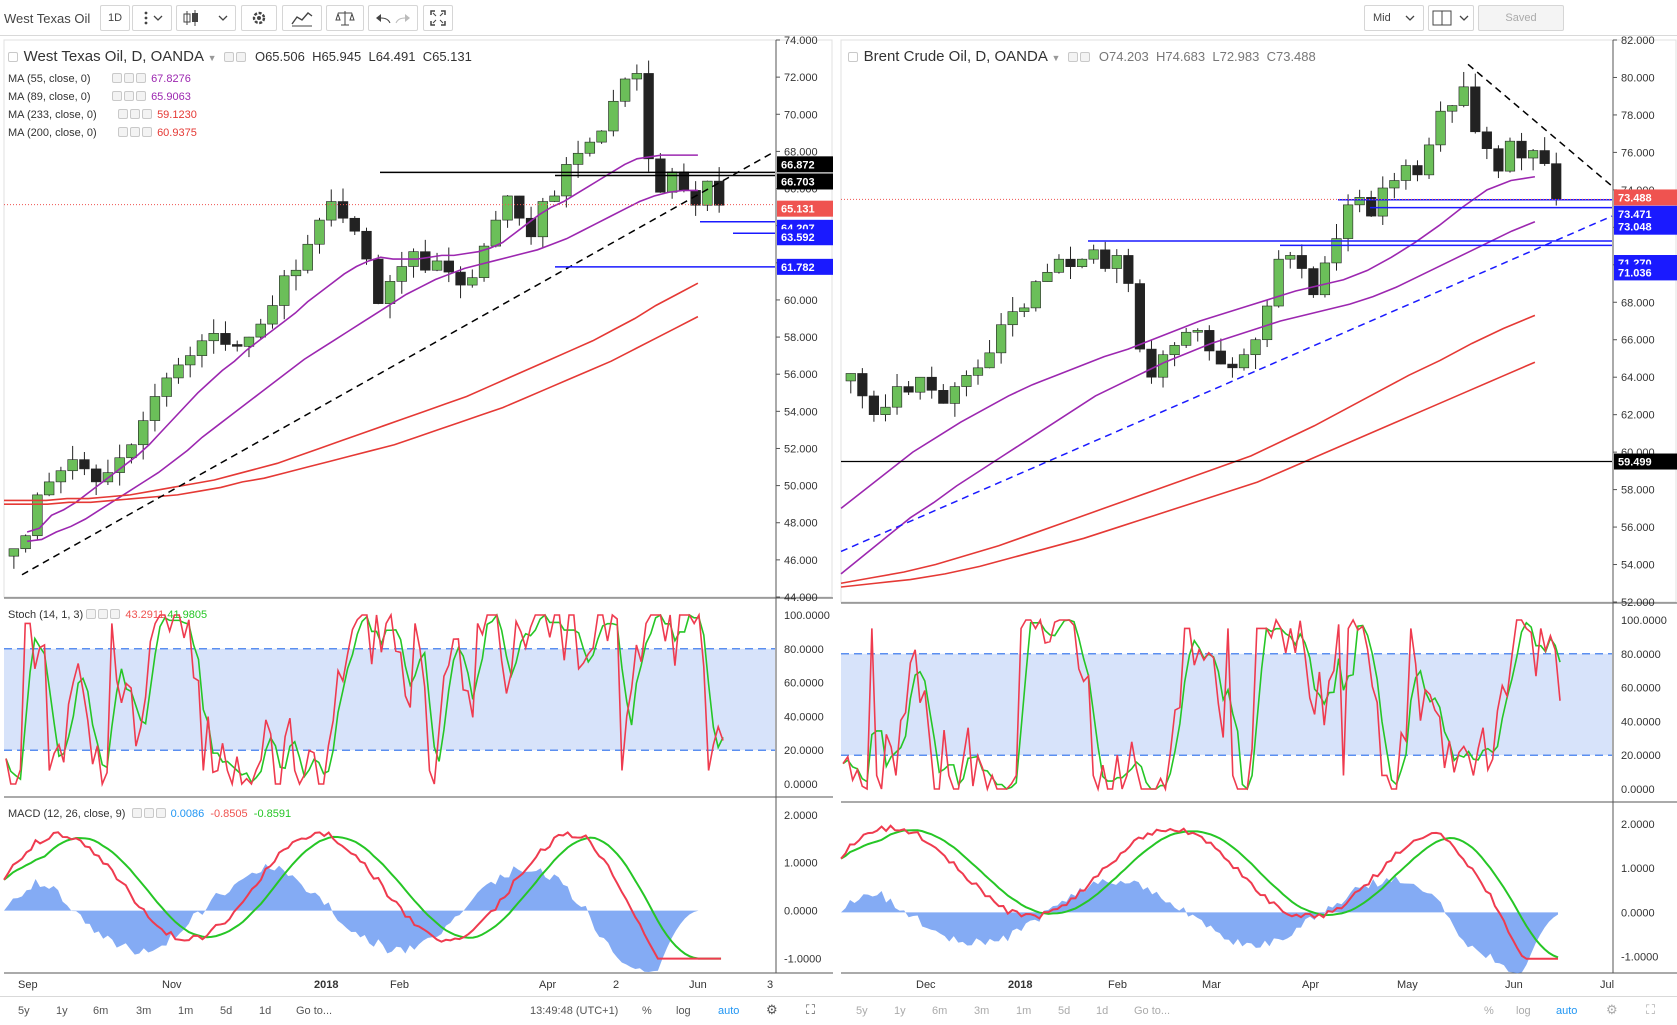 The image size is (1677, 1025). I want to click on indicators-button, so click(302, 18).